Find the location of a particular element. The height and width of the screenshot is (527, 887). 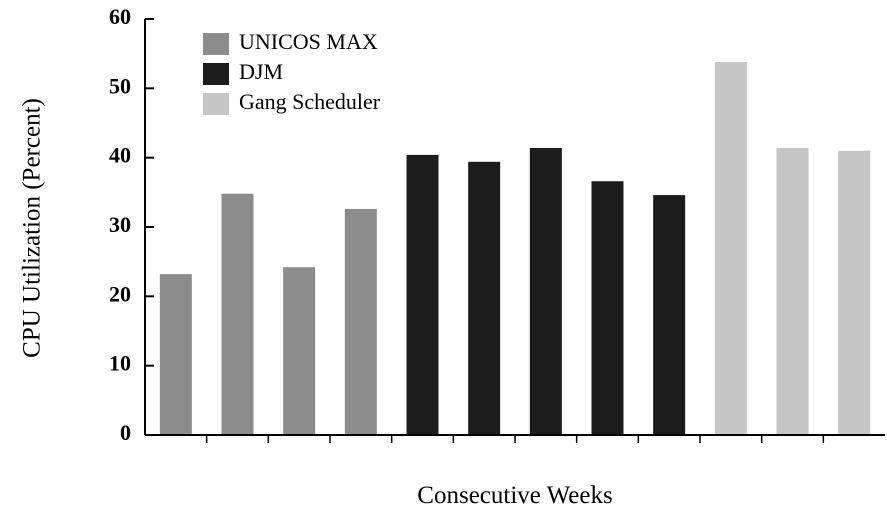

y-axis-label: CPU Utilization (Percent) is located at coordinates (32, 228).